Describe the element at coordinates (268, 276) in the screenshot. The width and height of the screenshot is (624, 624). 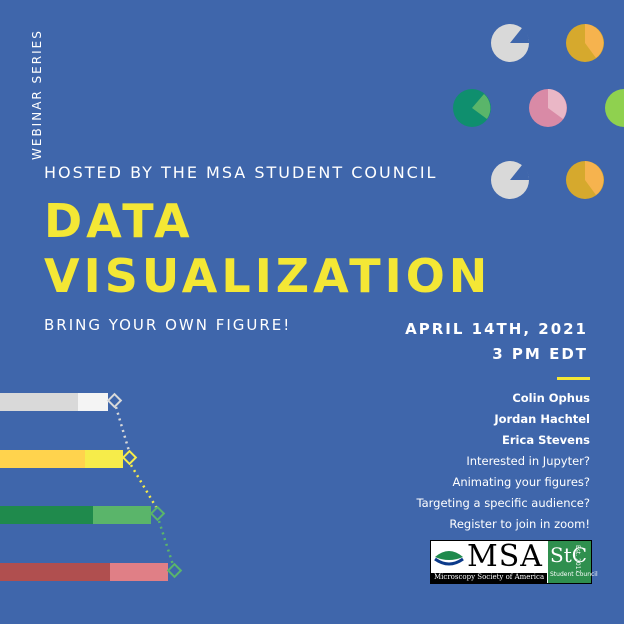
I see `title-line-2: VISUALIZATION` at that location.